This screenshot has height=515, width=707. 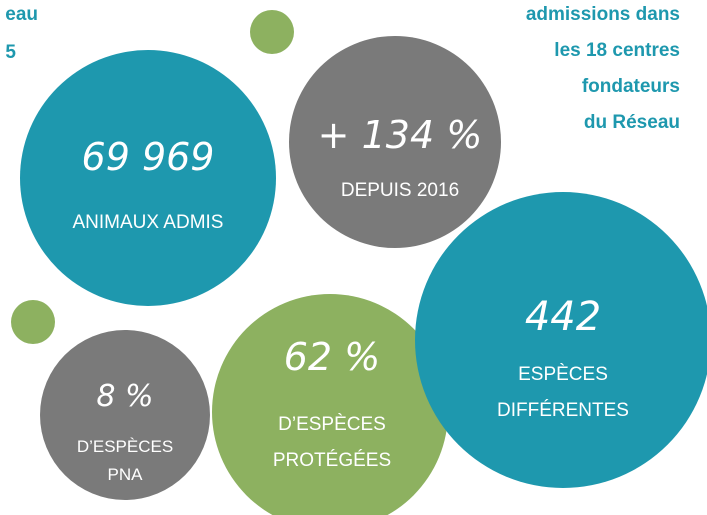 I want to click on stat-value: 8 %, so click(x=124, y=396).